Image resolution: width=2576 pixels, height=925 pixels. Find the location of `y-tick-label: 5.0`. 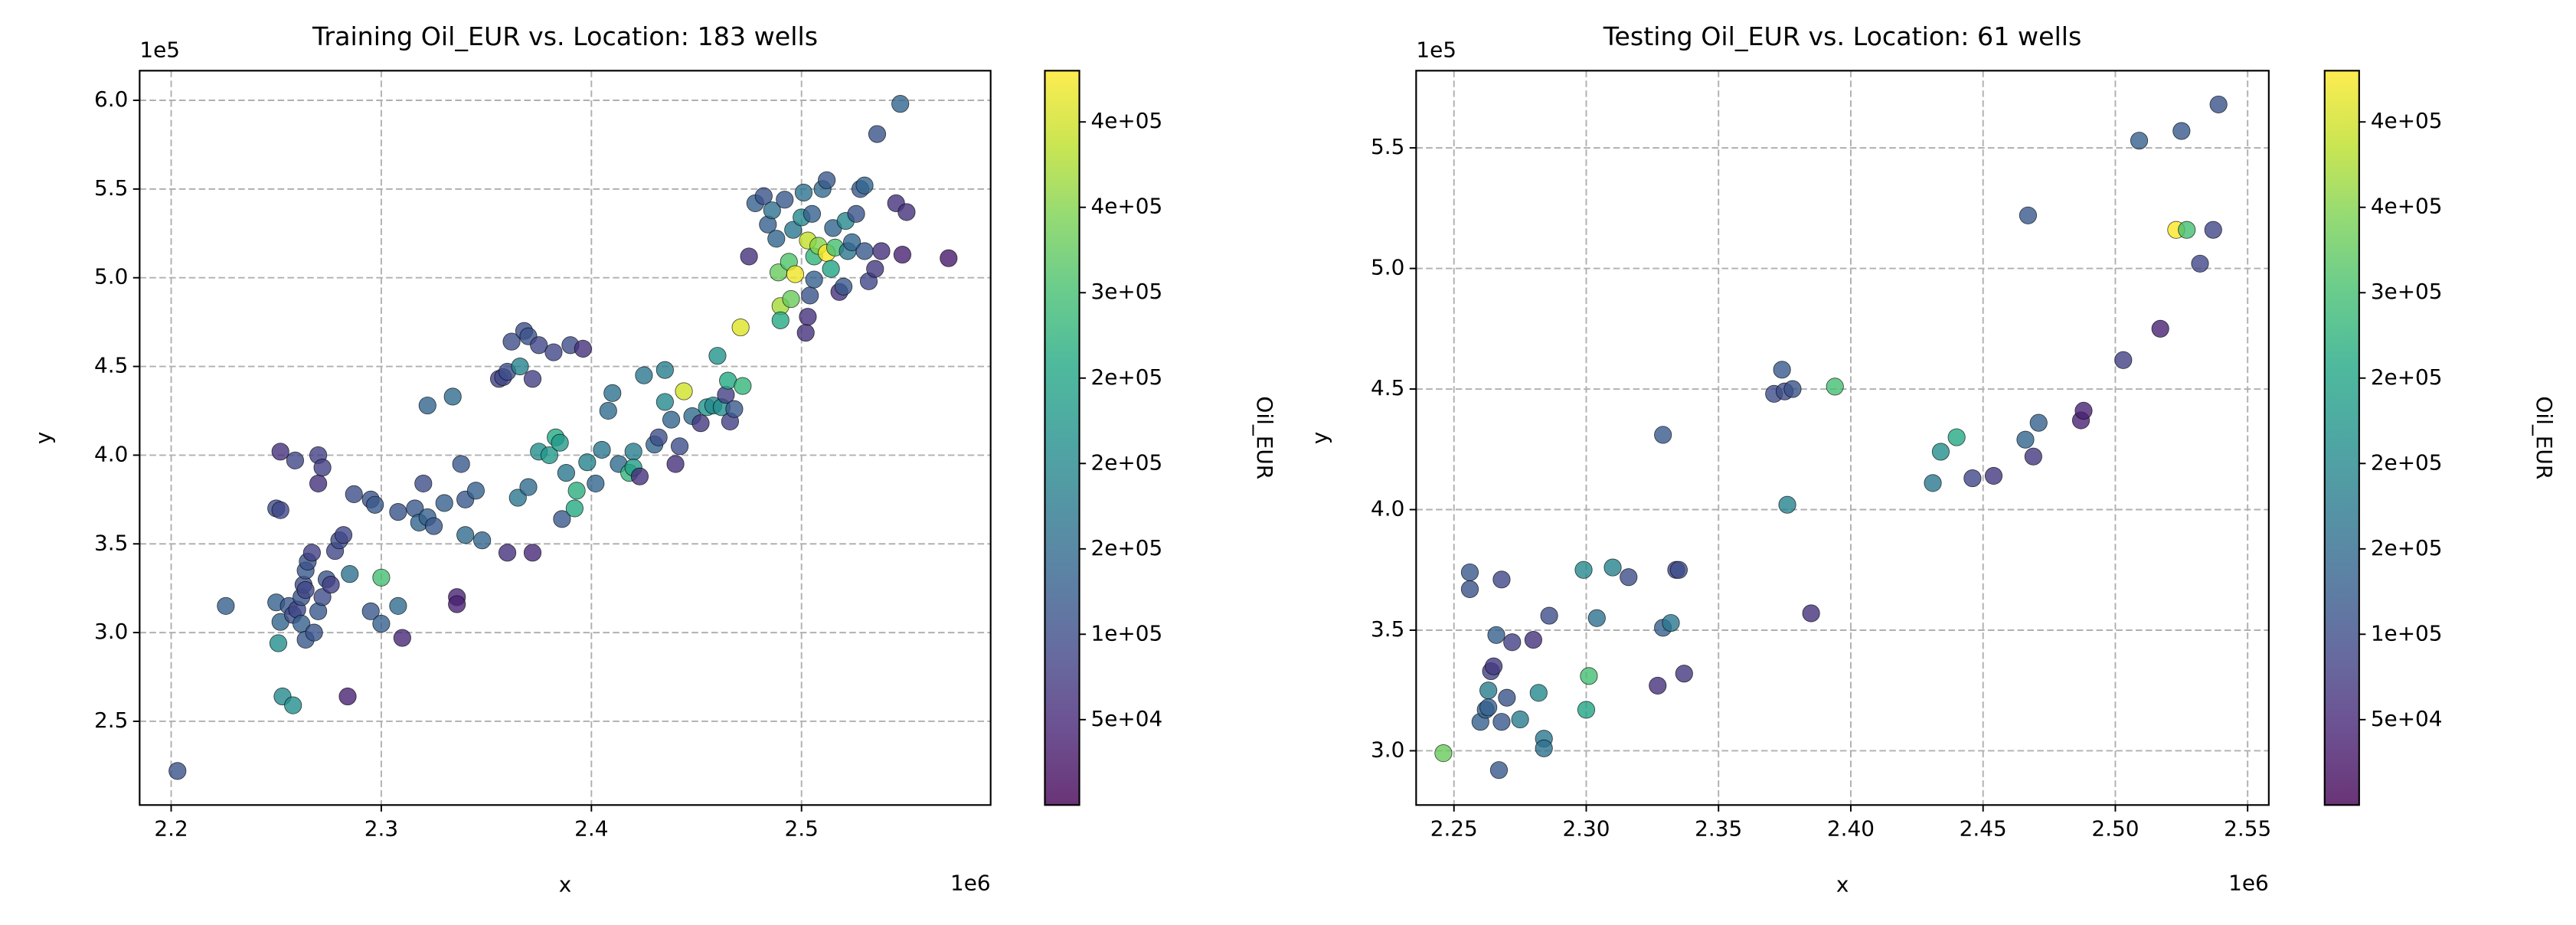

y-tick-label: 5.0 is located at coordinates (1387, 267).